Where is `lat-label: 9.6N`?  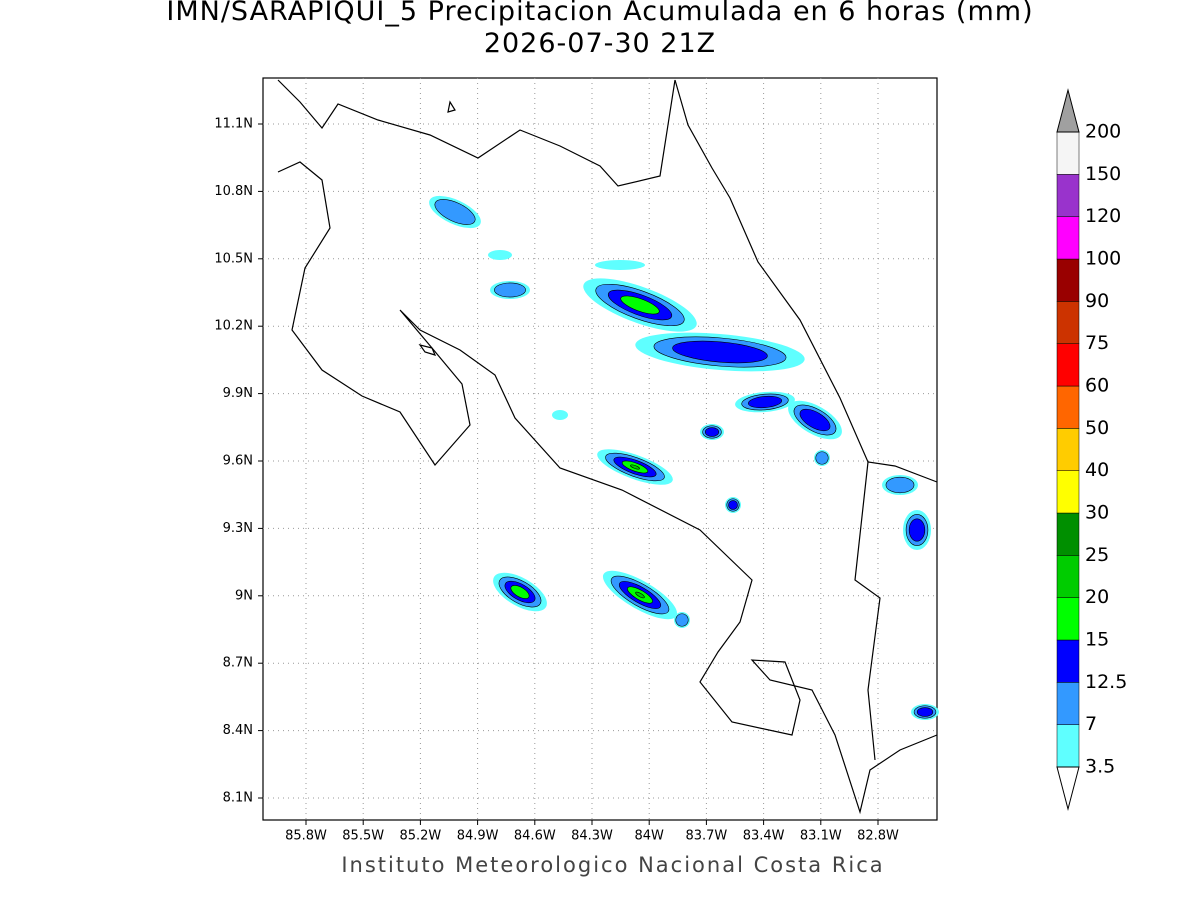
lat-label: 9.6N is located at coordinates (238, 461).